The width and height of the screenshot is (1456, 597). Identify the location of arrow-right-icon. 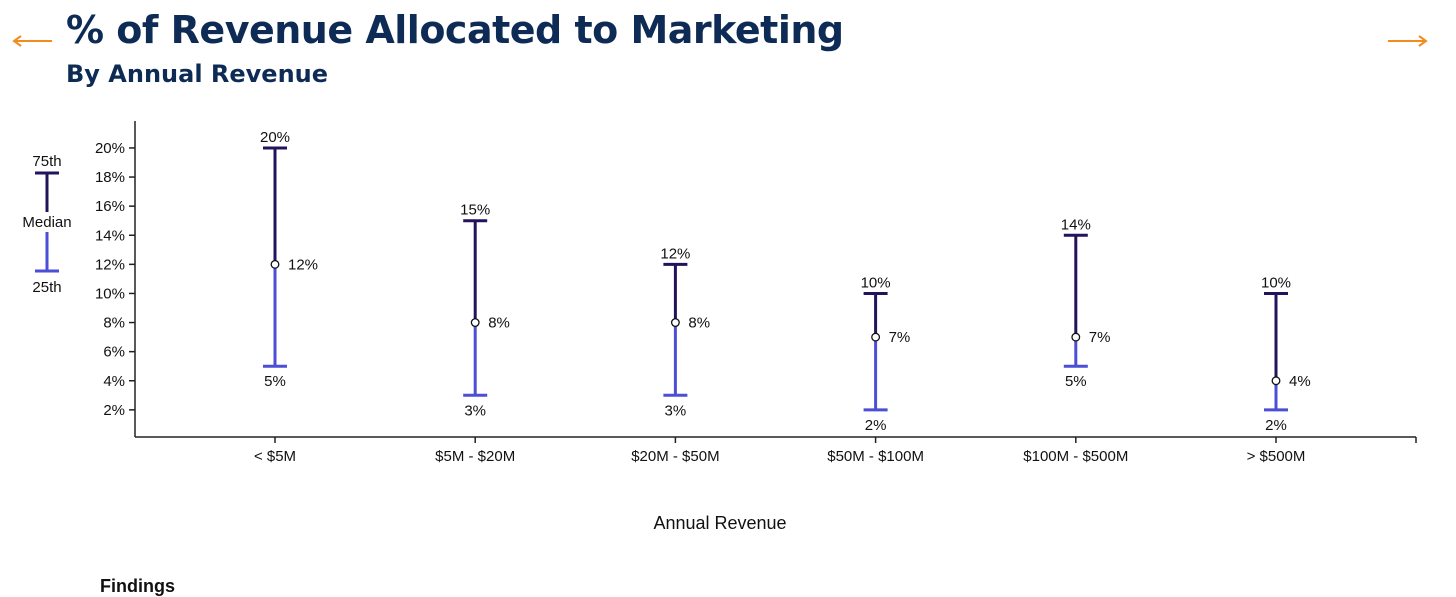
(1408, 41).